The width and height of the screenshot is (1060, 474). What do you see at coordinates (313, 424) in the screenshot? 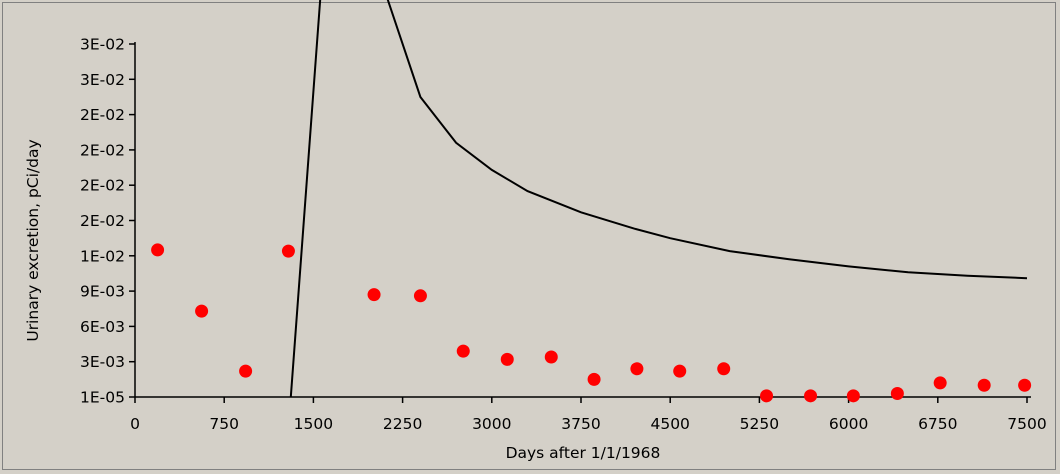
I see `x-tick-label: 1500` at bounding box center [313, 424].